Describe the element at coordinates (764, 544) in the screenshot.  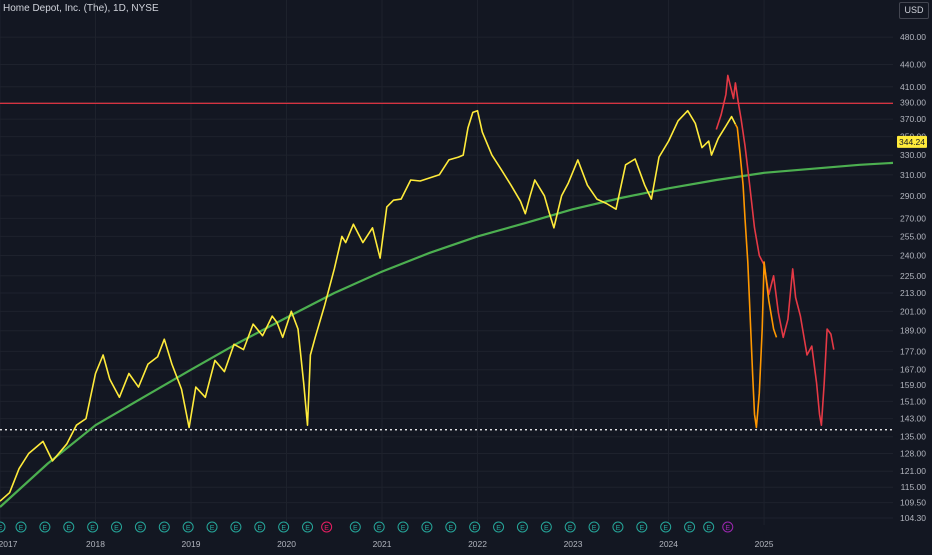
I see `time-tick-label: 2025` at that location.